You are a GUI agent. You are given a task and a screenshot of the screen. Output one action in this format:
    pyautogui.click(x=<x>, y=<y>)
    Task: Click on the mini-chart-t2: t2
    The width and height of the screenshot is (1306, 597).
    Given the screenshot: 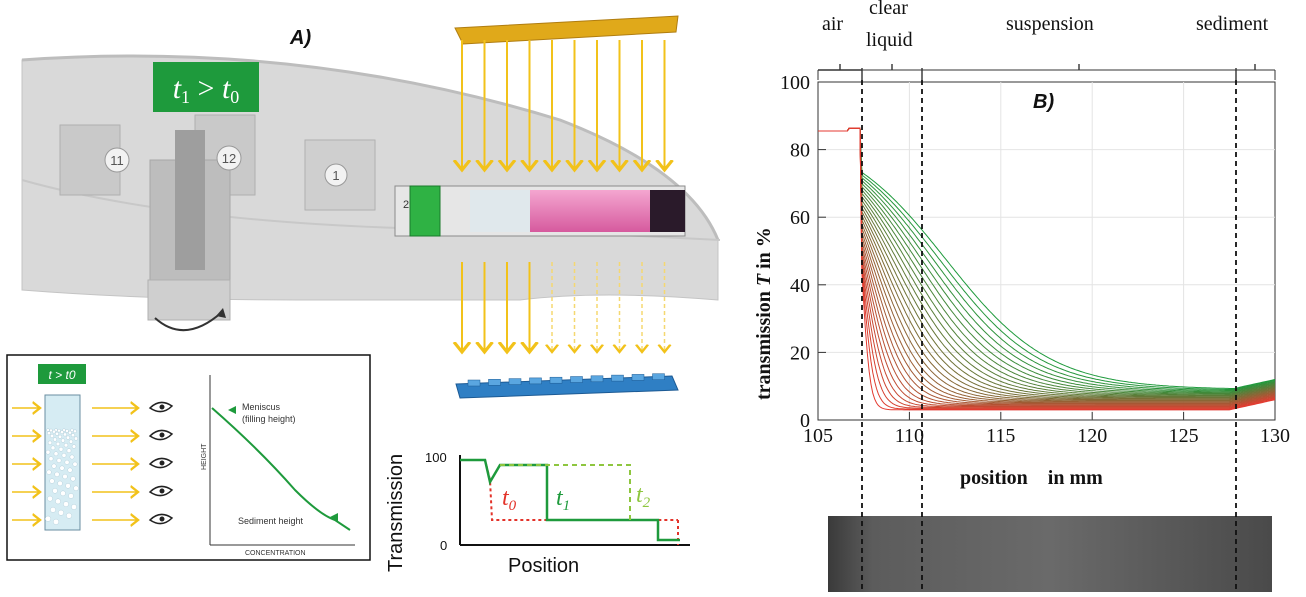 What is the action you would take?
    pyautogui.click(x=643, y=496)
    